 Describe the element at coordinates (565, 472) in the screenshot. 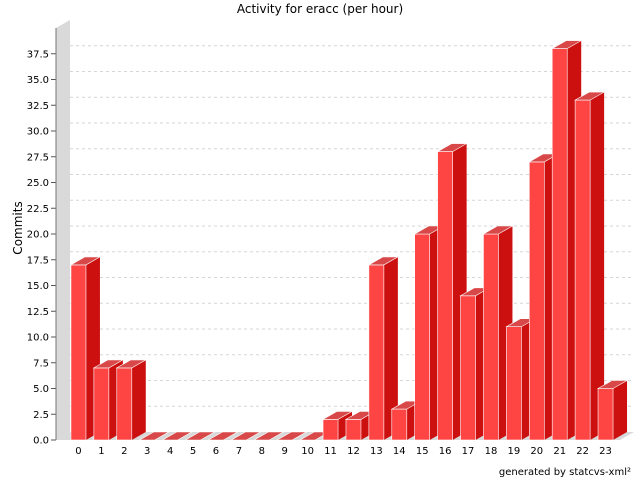

I see `footer-credit: generated by statcvs-xml²` at that location.